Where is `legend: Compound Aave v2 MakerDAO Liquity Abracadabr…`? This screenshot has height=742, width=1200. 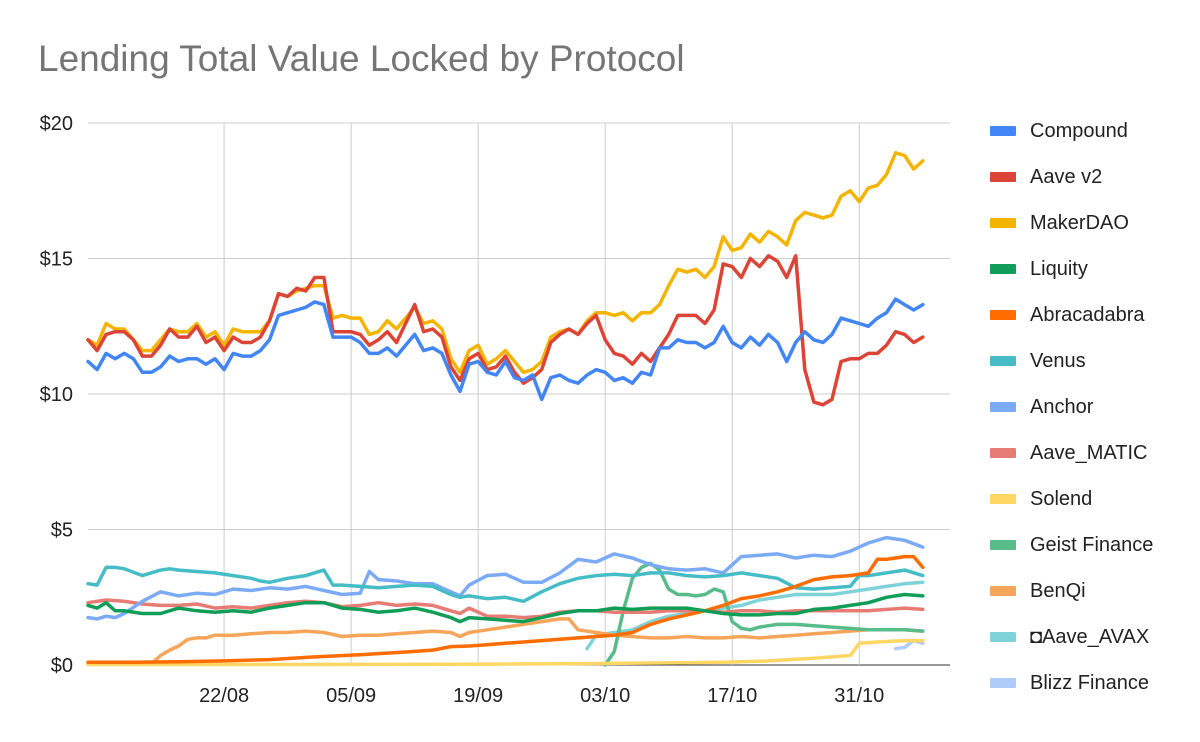
legend: Compound Aave v2 MakerDAO Liquity Abracadabr… is located at coordinates (1071, 407).